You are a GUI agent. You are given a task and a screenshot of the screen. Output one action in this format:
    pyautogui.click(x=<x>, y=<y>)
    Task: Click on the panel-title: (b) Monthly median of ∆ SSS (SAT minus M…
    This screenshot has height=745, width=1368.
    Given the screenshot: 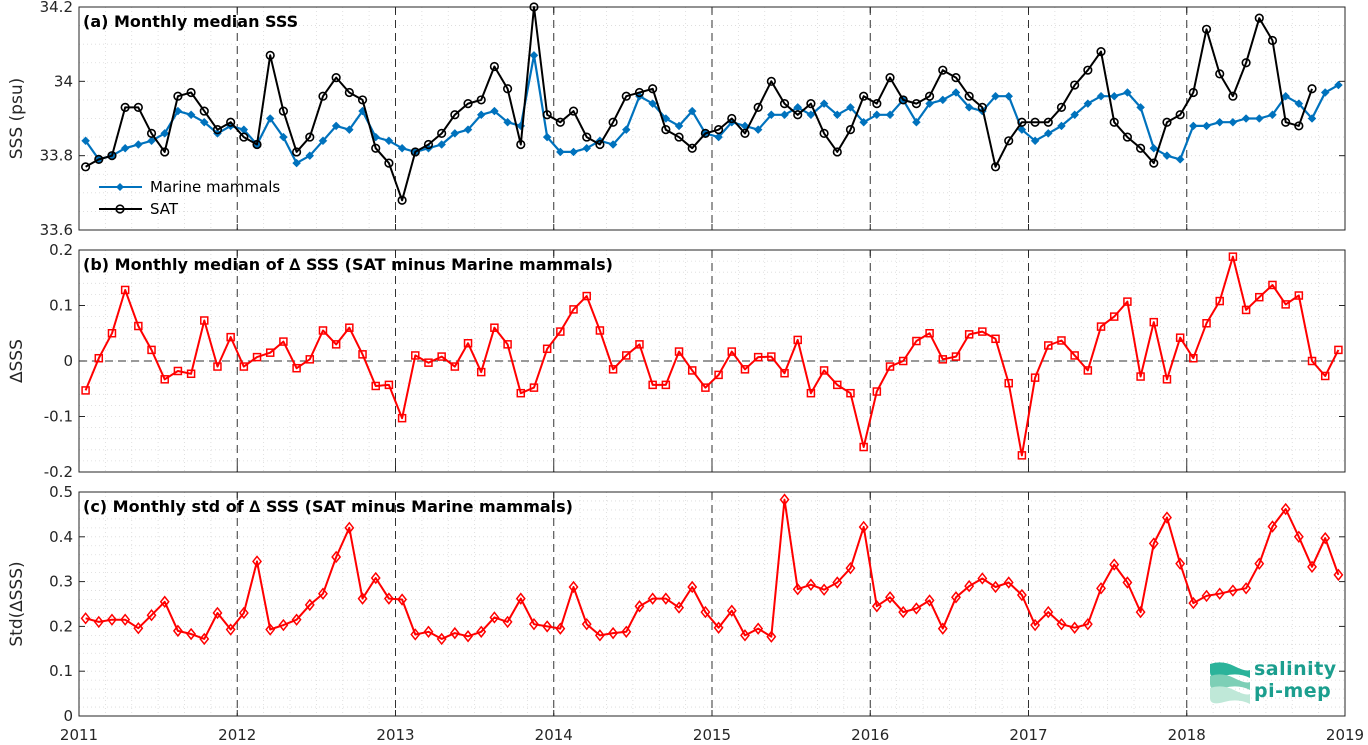 What is the action you would take?
    pyautogui.click(x=348, y=264)
    